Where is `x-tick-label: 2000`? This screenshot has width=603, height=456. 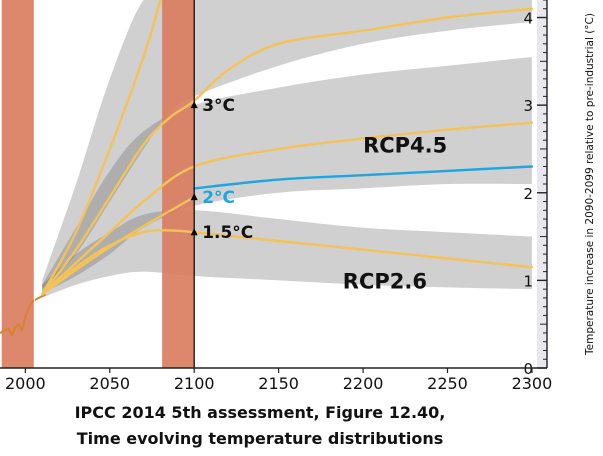 x-tick-label: 2000 is located at coordinates (25, 383).